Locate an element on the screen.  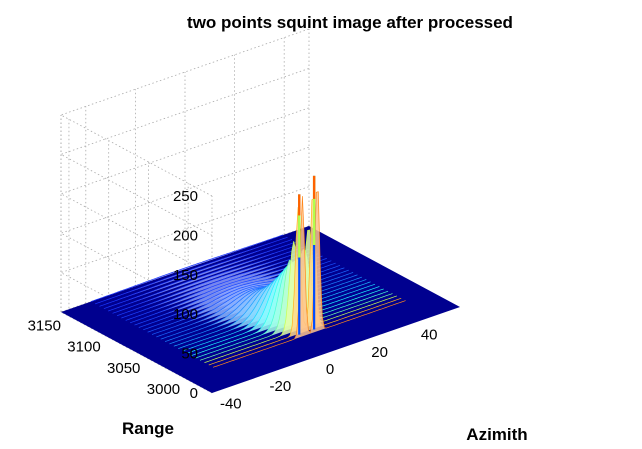
x-tick-0: -40 is located at coordinates (231, 403).